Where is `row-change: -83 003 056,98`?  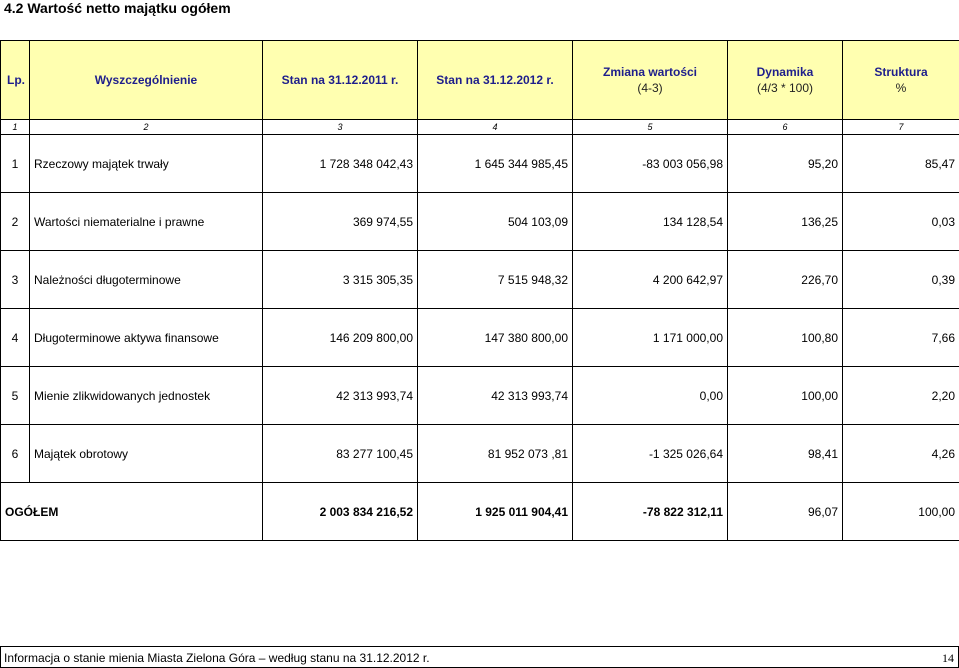 row-change: -83 003 056,98 is located at coordinates (650, 163).